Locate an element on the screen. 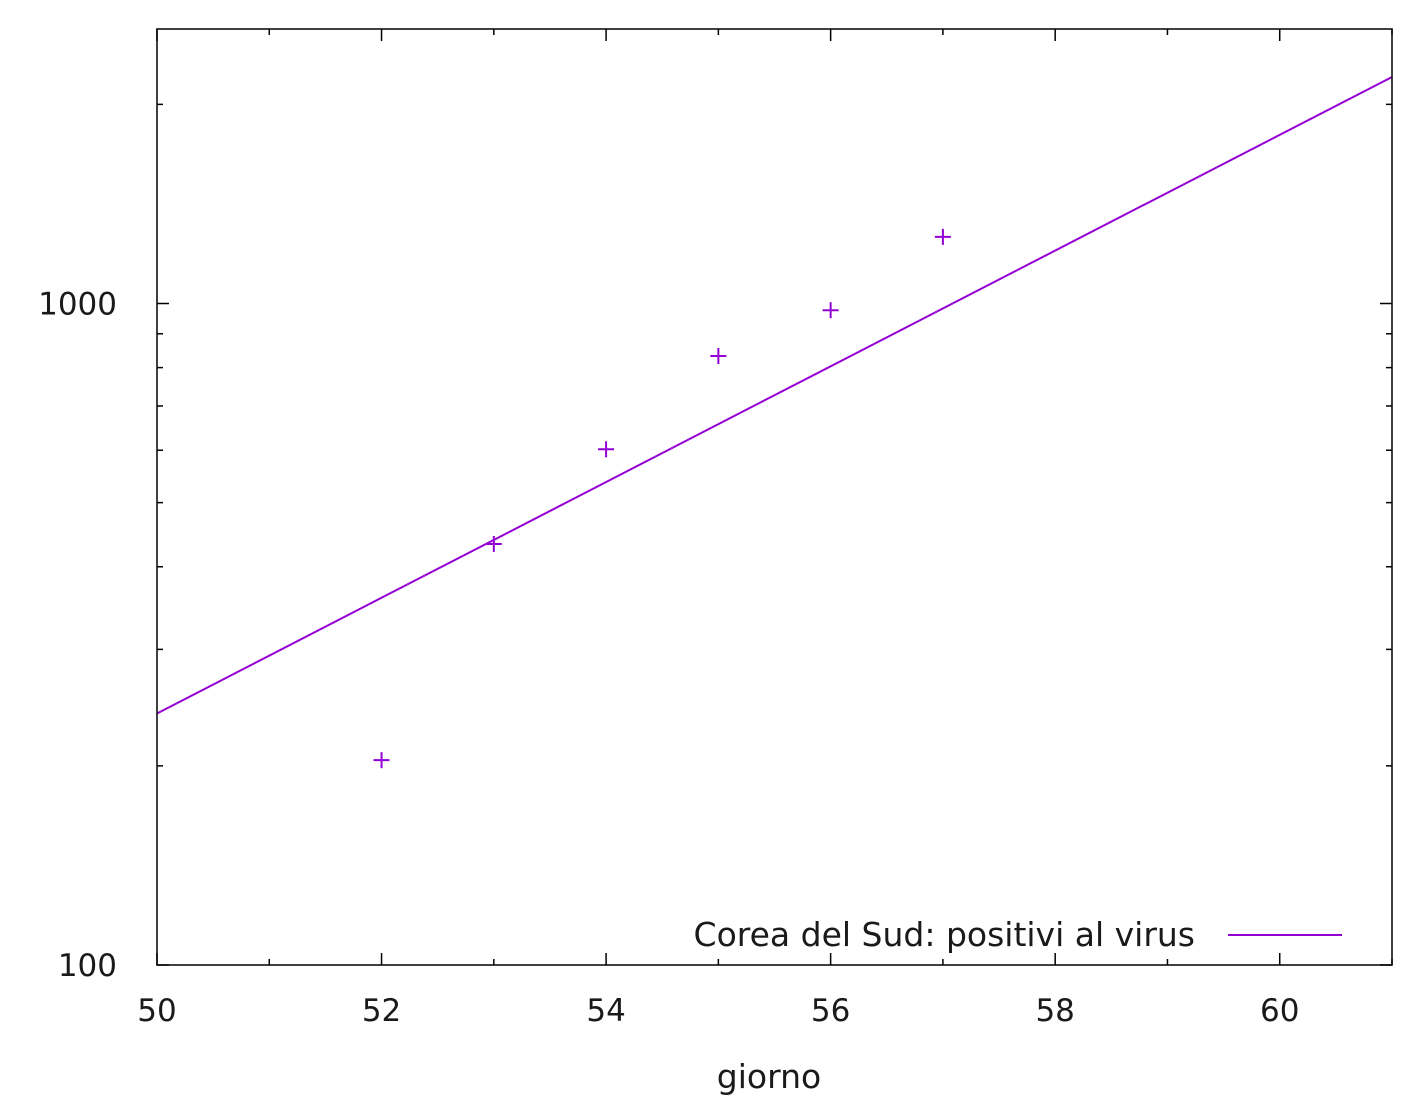 This screenshot has width=1420, height=1118. x-tick-label: 54 is located at coordinates (605, 1011).